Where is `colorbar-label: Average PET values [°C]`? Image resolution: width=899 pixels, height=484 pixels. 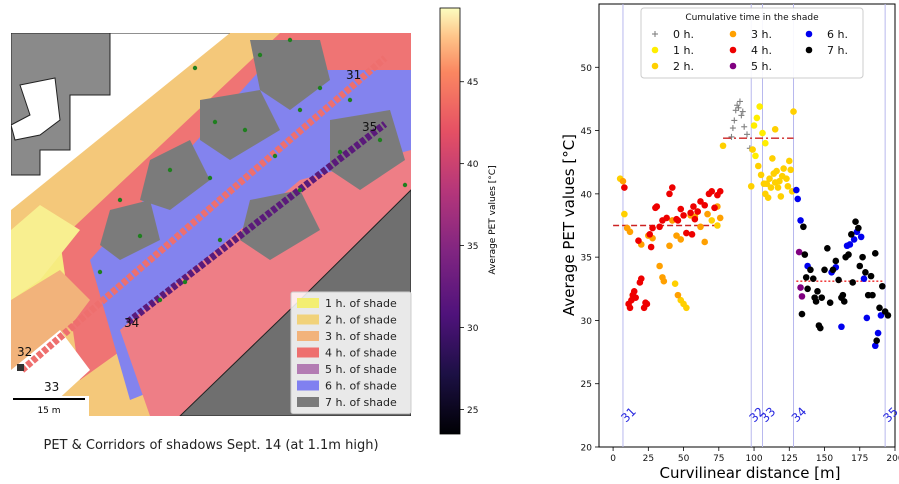
colorbar-label: Average PET values [°C] is located at coordinates (493, 219).